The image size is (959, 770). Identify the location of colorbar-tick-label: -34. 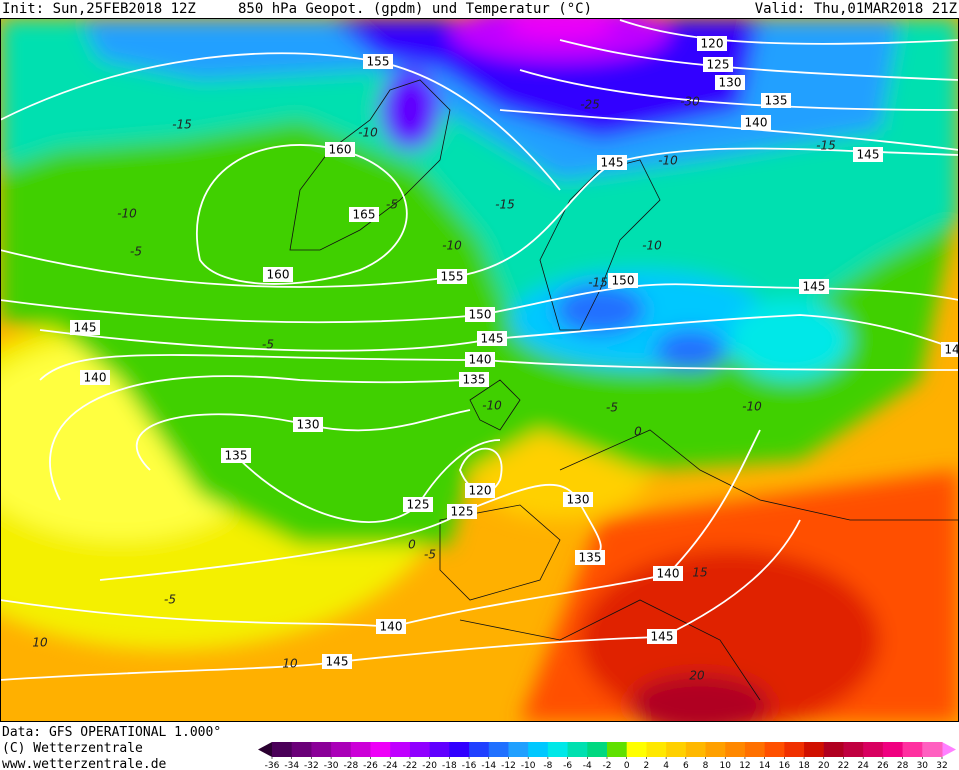
(291, 765).